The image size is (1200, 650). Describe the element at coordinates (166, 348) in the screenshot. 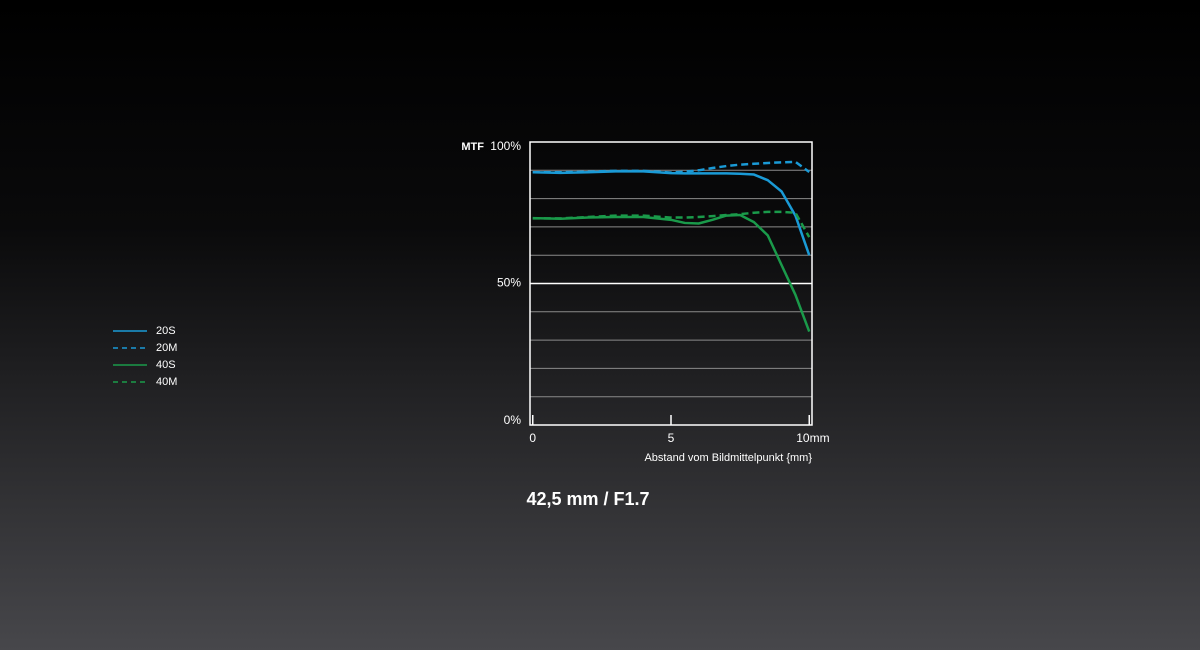

I see `legend-label: 20M` at that location.